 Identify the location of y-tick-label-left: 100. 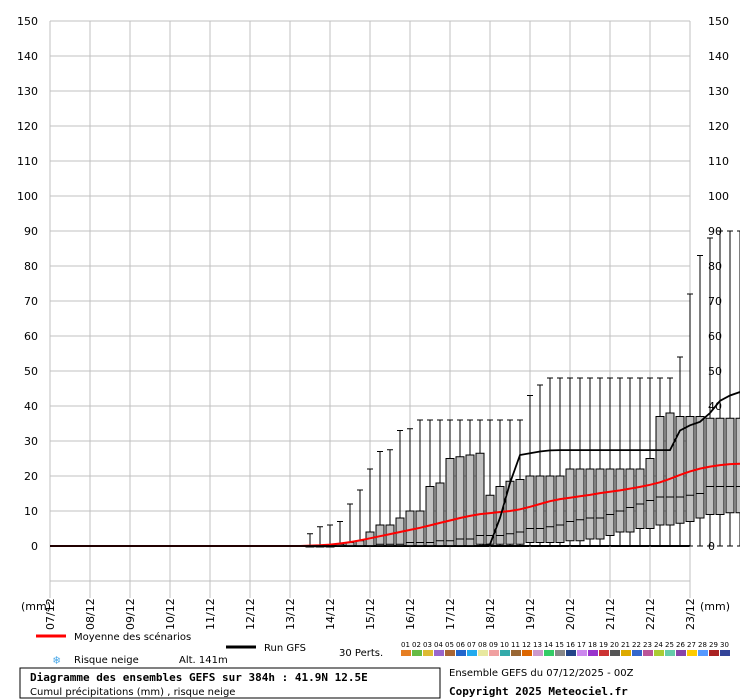
(27, 196).